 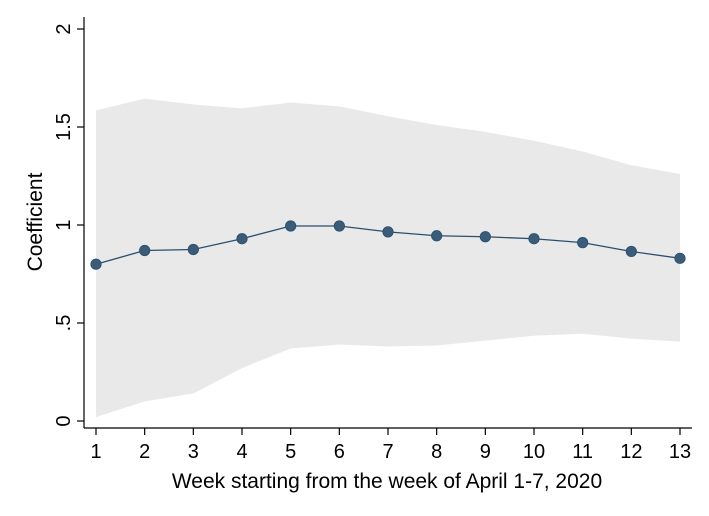 What do you see at coordinates (64, 127) in the screenshot?
I see `y-tick-label: 1.5` at bounding box center [64, 127].